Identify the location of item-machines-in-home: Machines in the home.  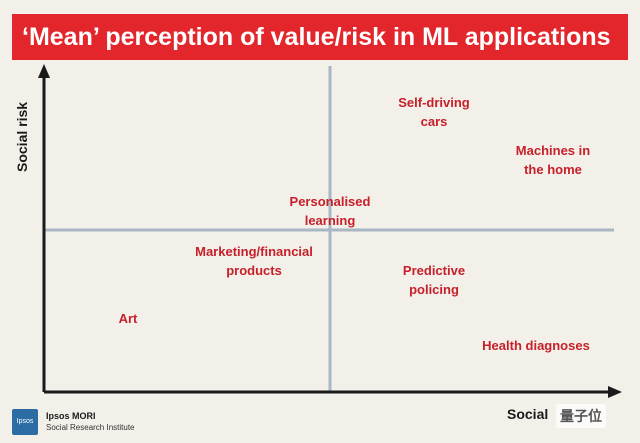
(553, 160).